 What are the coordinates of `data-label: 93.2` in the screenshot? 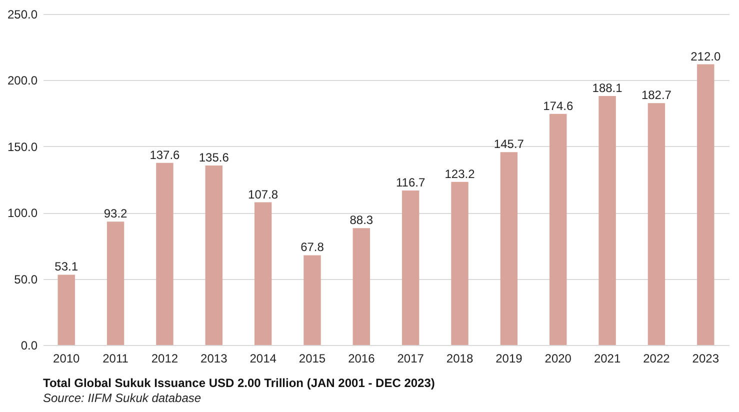 It's located at (116, 213).